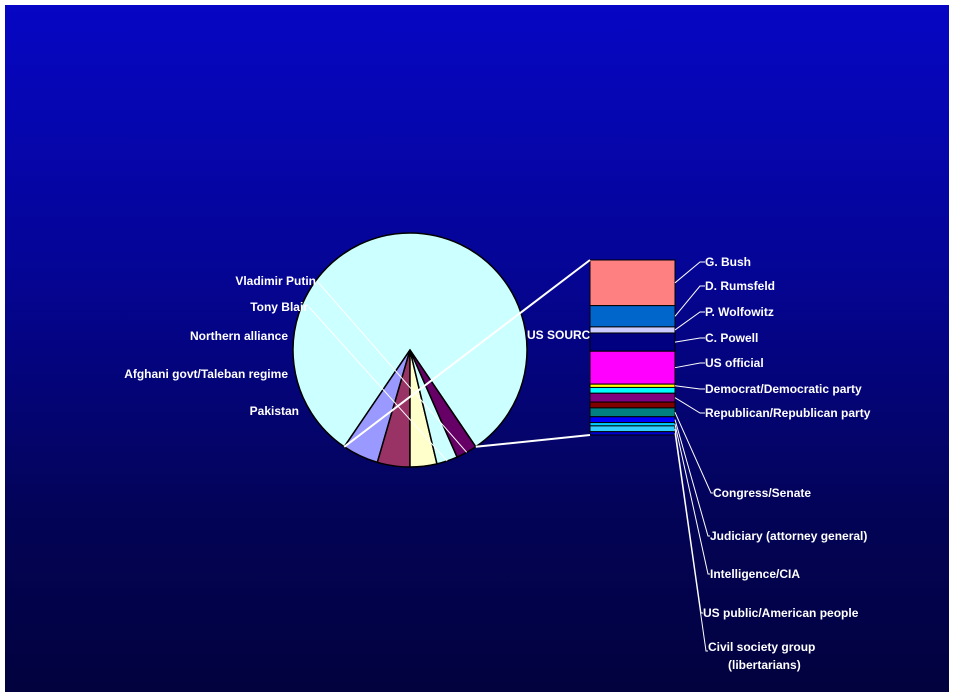 Image resolution: width=954 pixels, height=693 pixels. Describe the element at coordinates (279, 307) in the screenshot. I see `pie-label-tony-blair: Tony Blair` at that location.